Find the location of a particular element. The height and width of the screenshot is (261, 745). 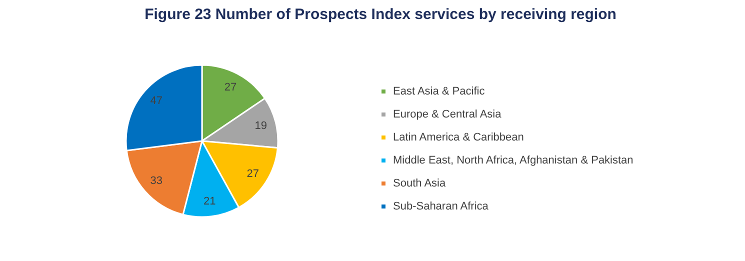

data-label: 19 is located at coordinates (260, 126).